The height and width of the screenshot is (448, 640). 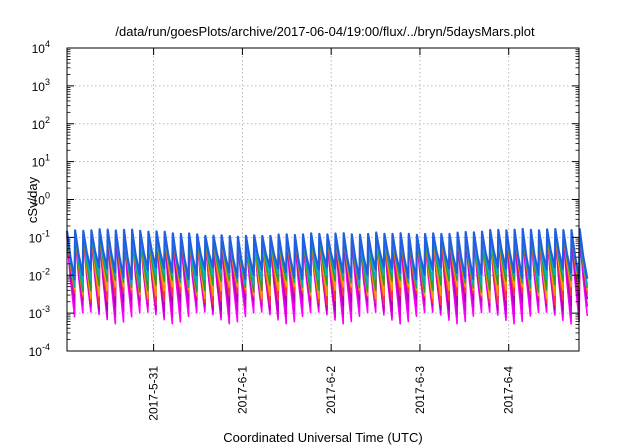 What do you see at coordinates (41, 123) in the screenshot?
I see `y-tick-label: 10²` at bounding box center [41, 123].